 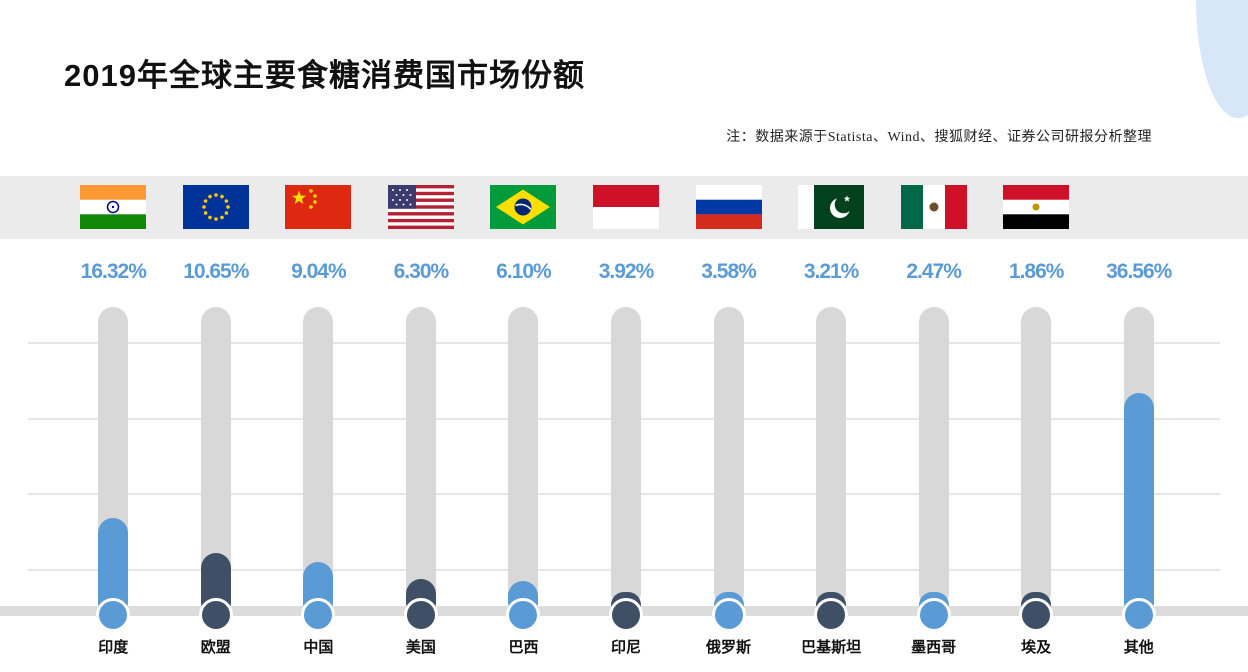 I want to click on decorative-circle, so click(x=1222, y=59).